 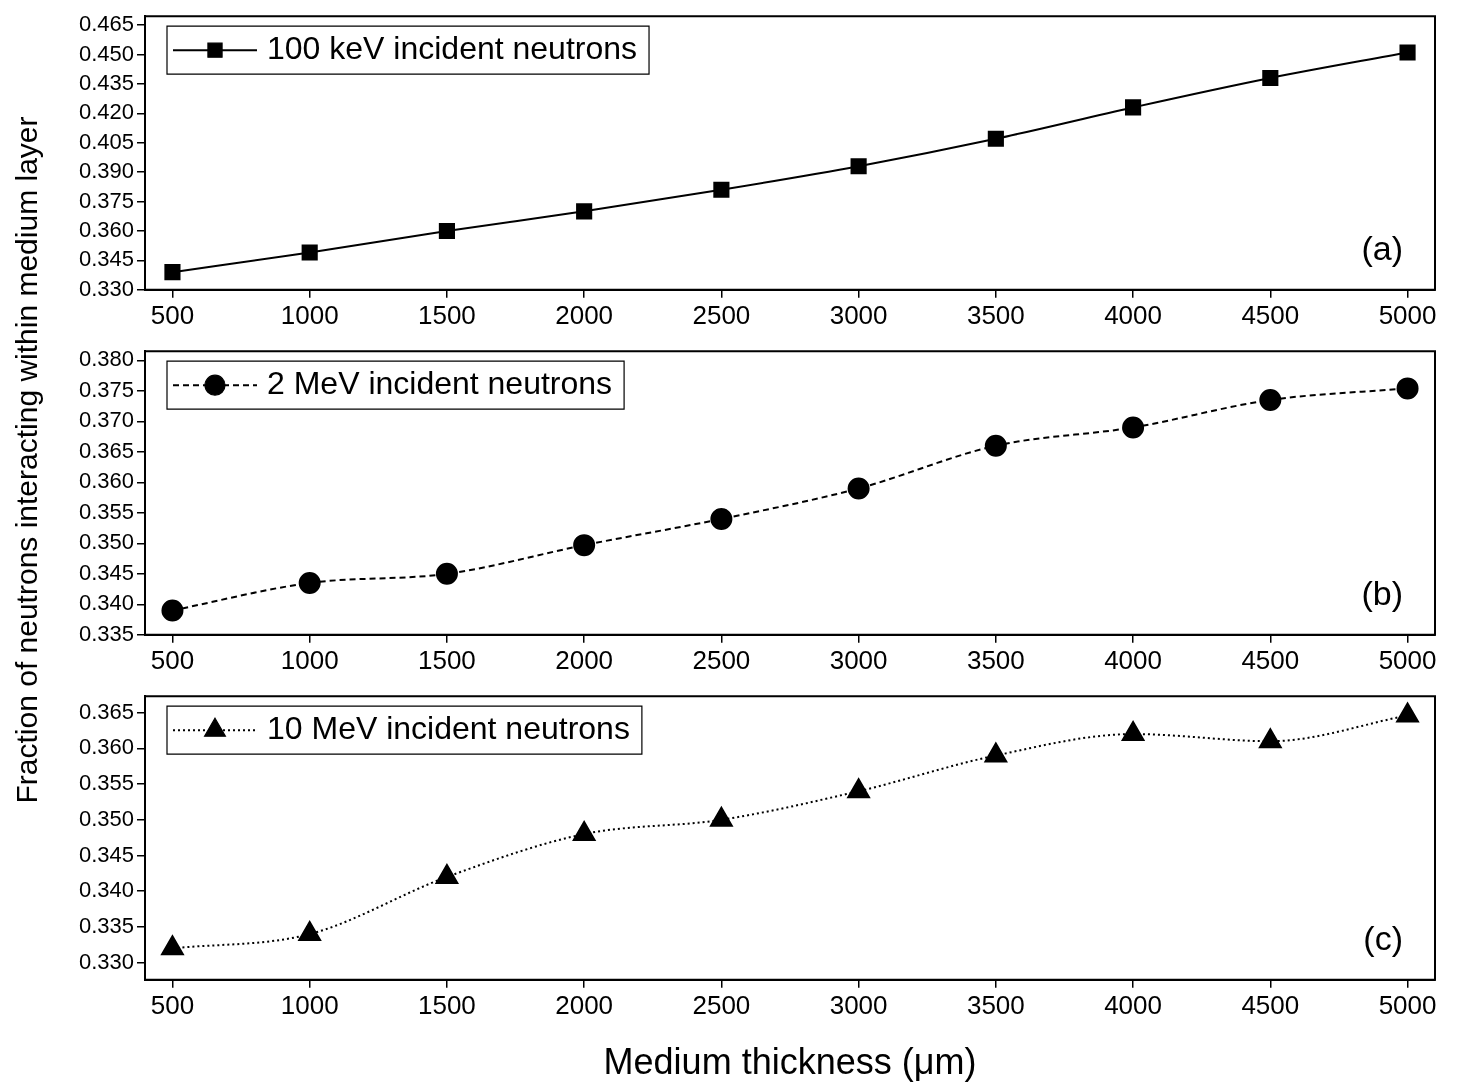 I want to click on y-tick-label: 0.370, so click(x=106, y=420).